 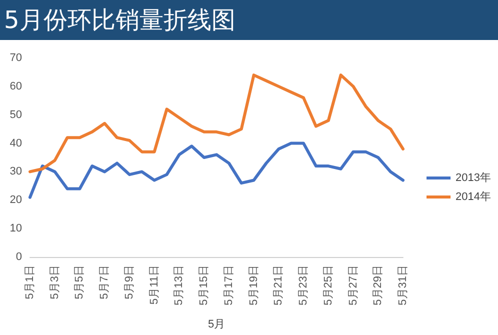 What do you see at coordinates (16, 143) in the screenshot?
I see `y-tick-label: 40` at bounding box center [16, 143].